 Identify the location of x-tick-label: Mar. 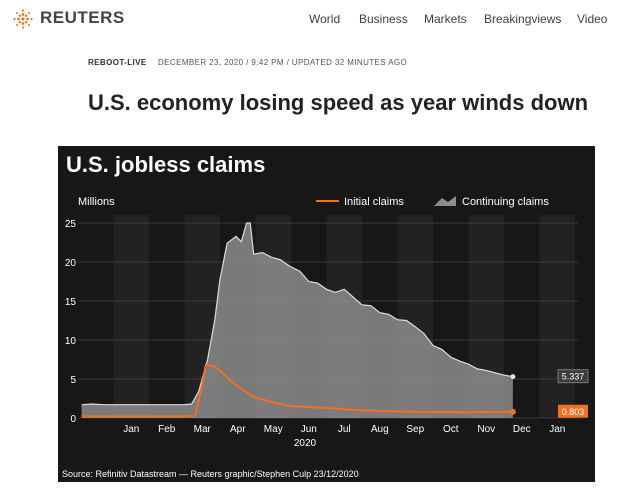
(203, 429).